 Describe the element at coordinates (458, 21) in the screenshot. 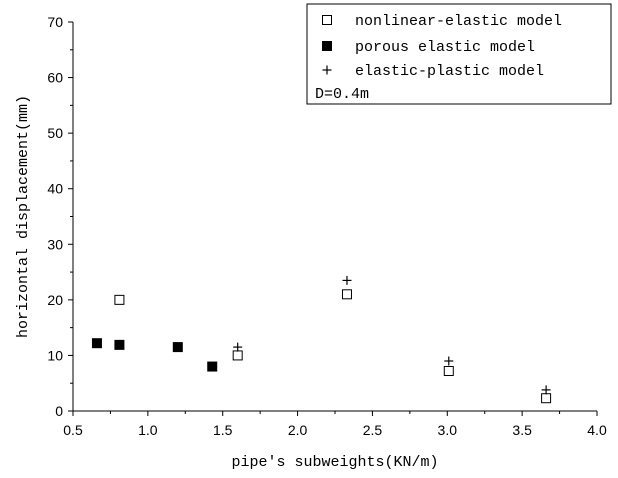

I see `legend-label: nonlinear-elastic model` at that location.